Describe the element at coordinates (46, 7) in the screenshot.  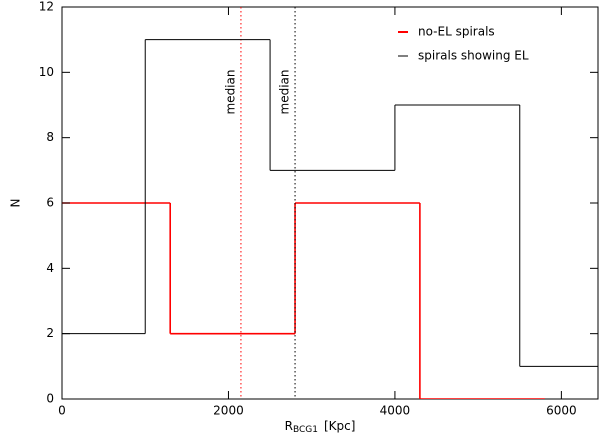
I see `y-tick-label: 12` at that location.